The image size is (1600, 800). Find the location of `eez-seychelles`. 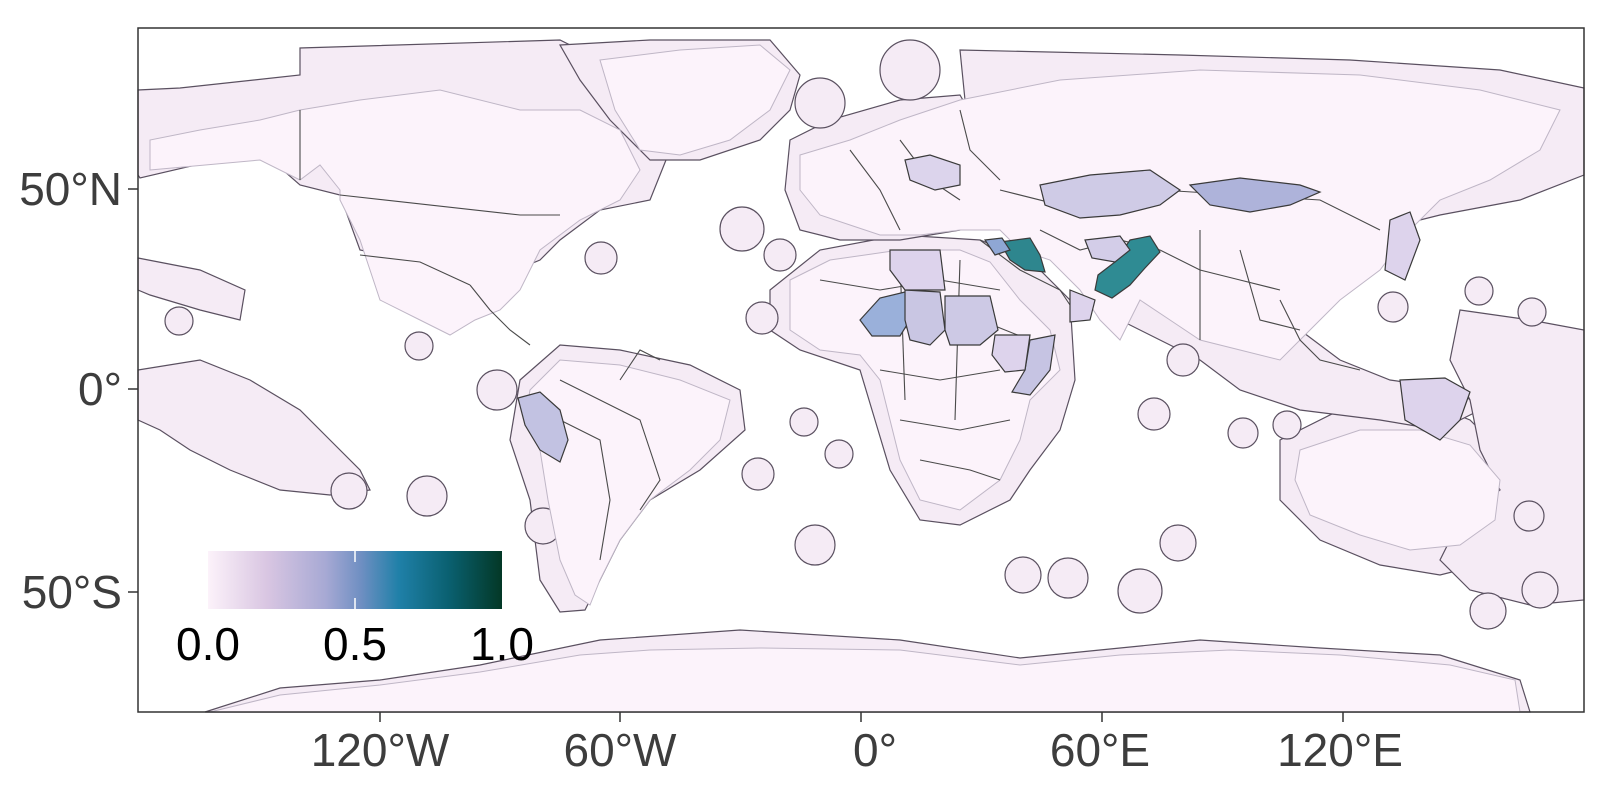

eez-seychelles is located at coordinates (1243, 433).